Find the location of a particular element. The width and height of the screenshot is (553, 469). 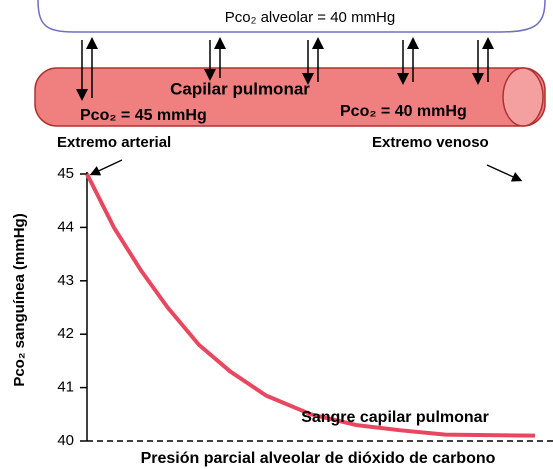

y-tick-label: 40 is located at coordinates (65, 440).